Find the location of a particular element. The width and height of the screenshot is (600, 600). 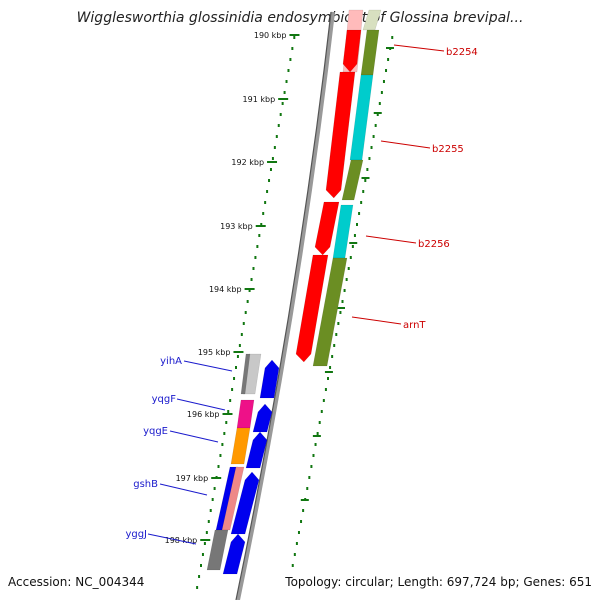

accession-text: Accession: NC_004344 is located at coordinates (76, 582).